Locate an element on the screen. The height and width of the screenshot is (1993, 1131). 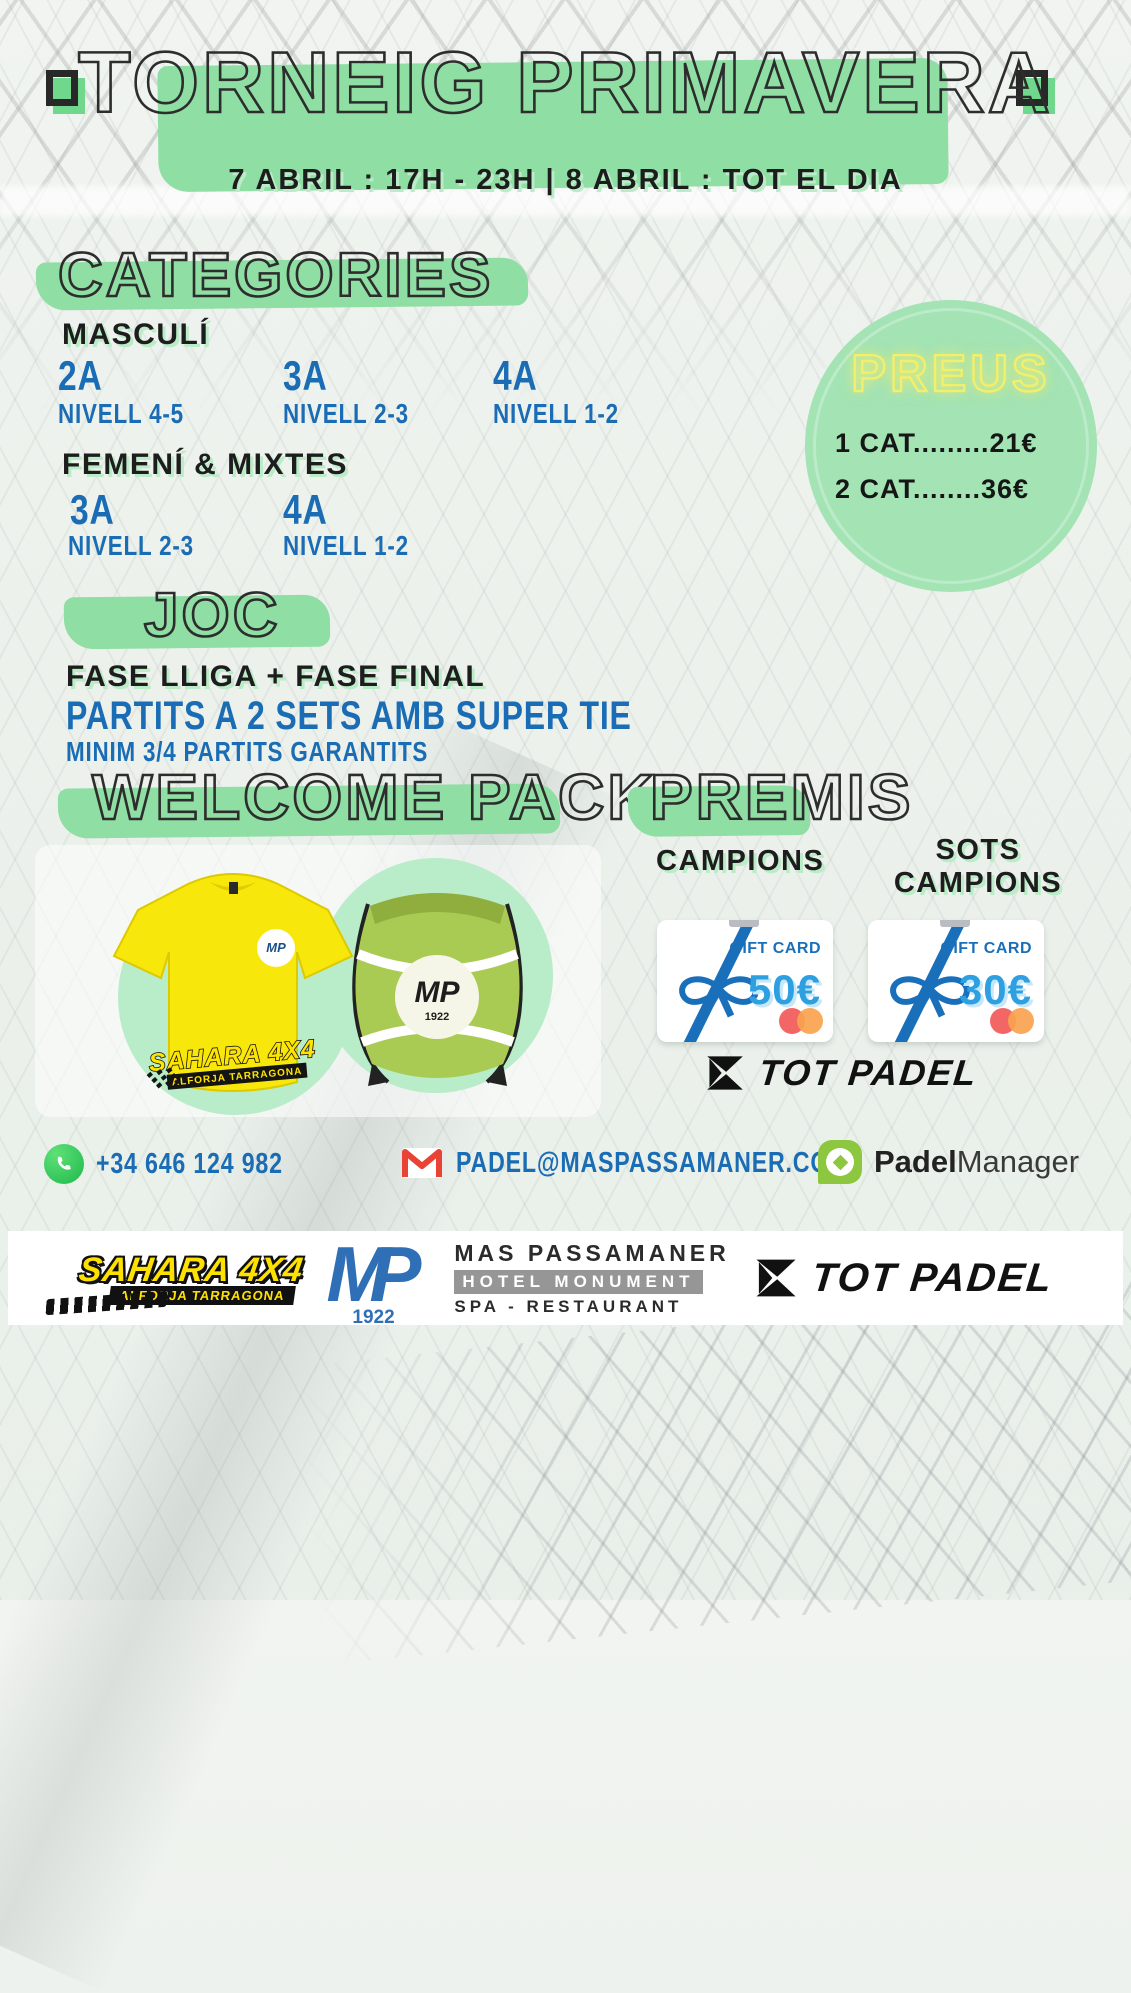
joc-line3: MINIM 3/4 PARTITS GARANTITS is located at coordinates (247, 751).